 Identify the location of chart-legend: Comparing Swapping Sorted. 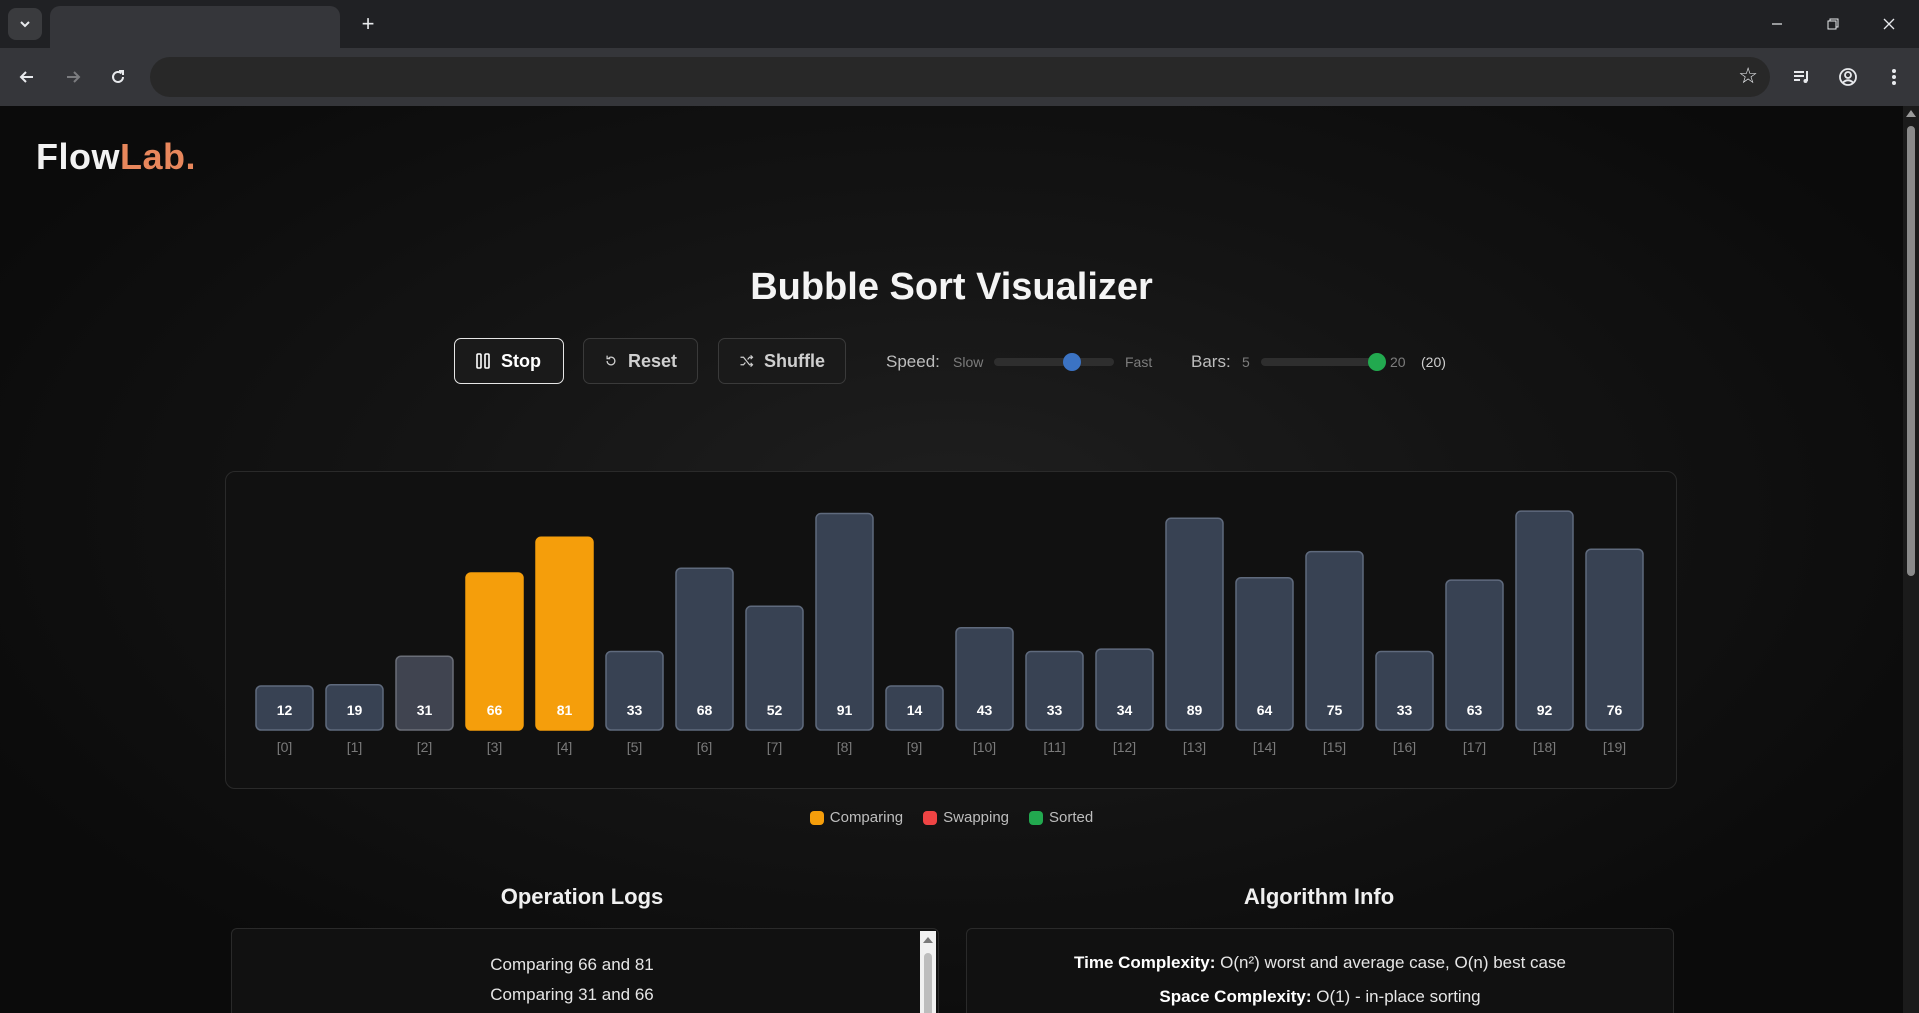
(951, 817).